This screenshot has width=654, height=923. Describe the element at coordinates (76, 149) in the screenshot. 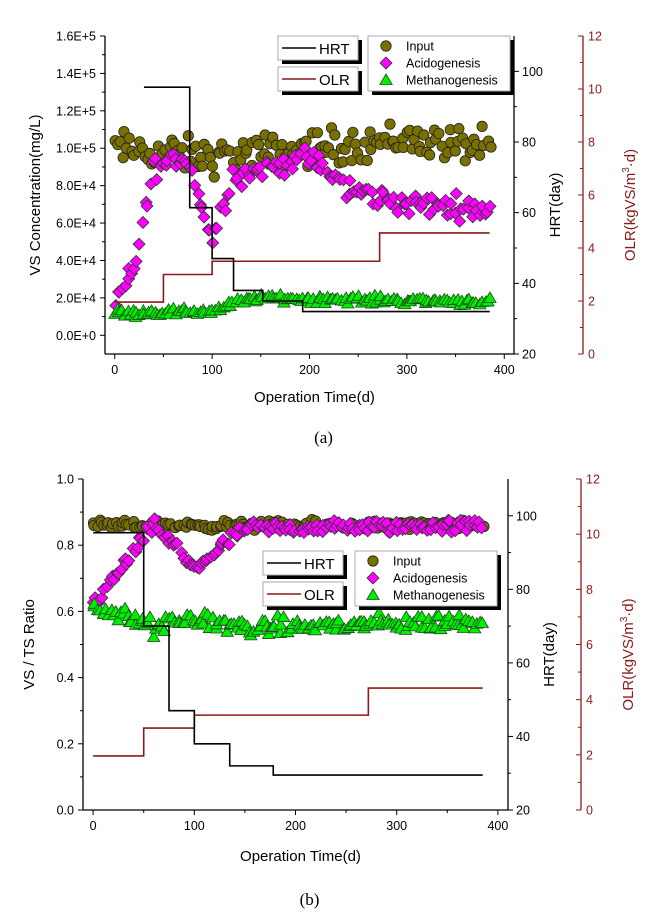

I see `y-tick-label: 1.0E+5` at that location.